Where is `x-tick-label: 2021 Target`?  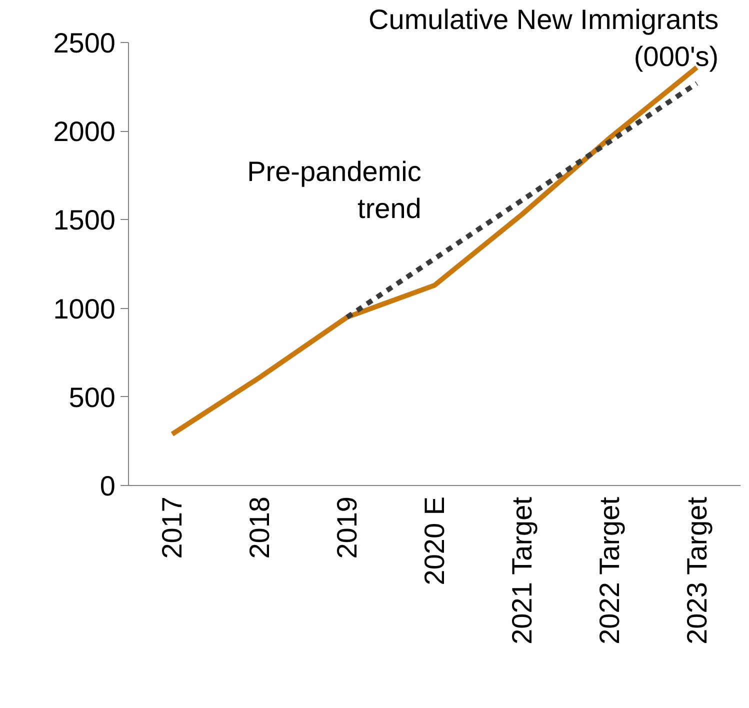
x-tick-label: 2021 Target is located at coordinates (522, 570).